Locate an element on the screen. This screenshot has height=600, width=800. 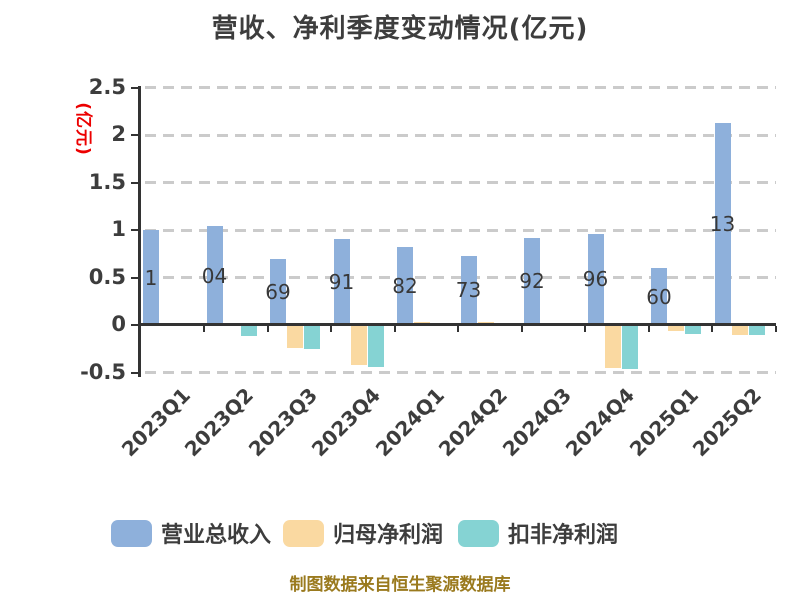
bar-total-revenue-2023Q4 is located at coordinates (341, 281).